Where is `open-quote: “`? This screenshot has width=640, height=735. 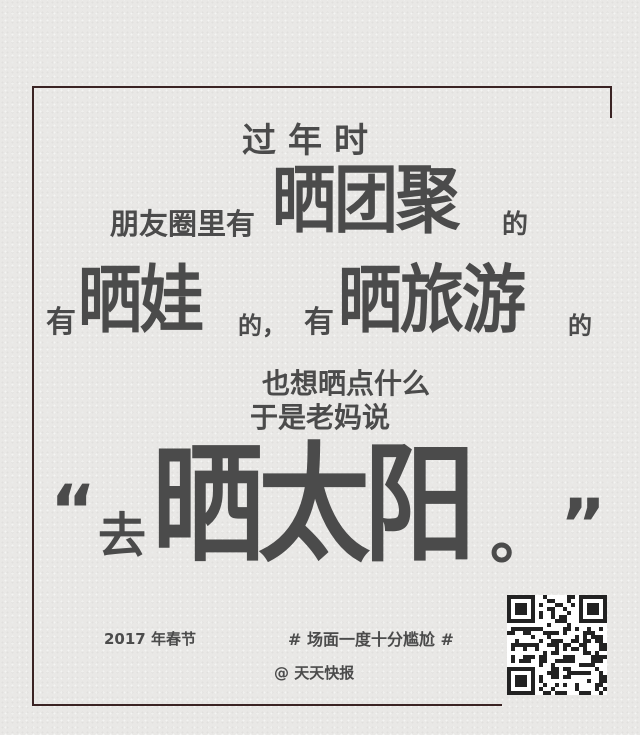 open-quote: “ is located at coordinates (73, 511).